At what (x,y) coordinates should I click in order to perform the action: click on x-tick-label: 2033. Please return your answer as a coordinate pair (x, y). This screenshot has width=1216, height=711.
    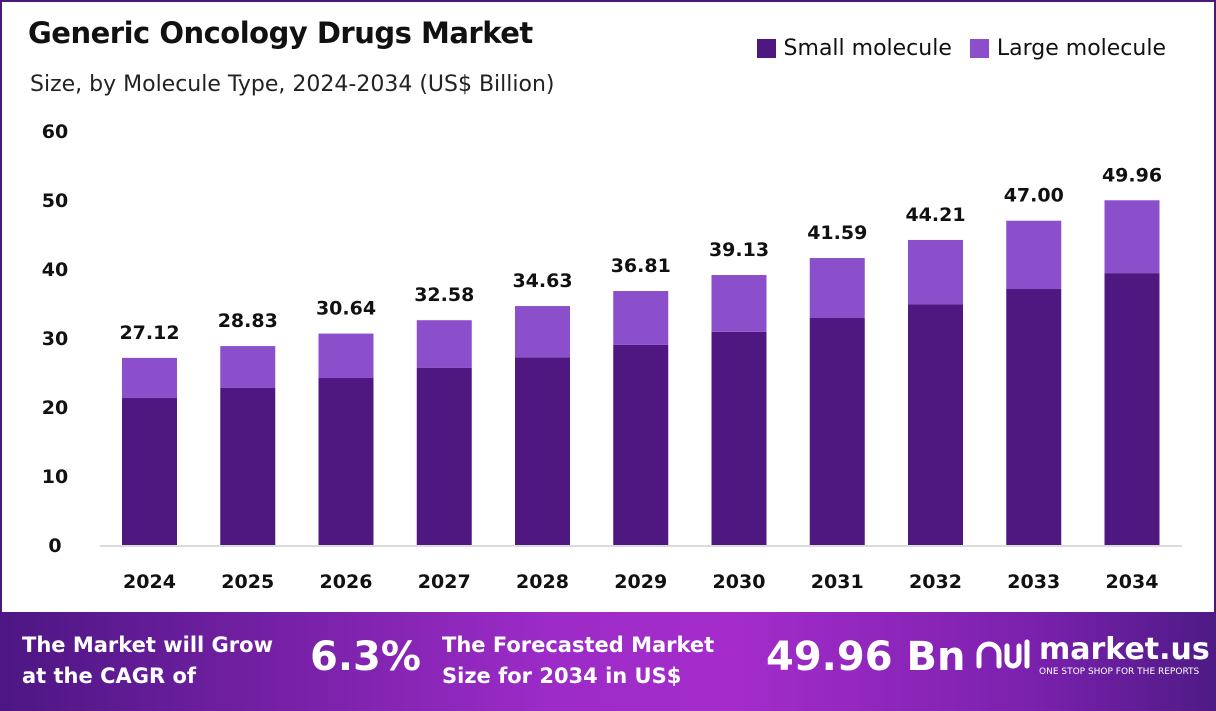
    Looking at the image, I should click on (1033, 582).